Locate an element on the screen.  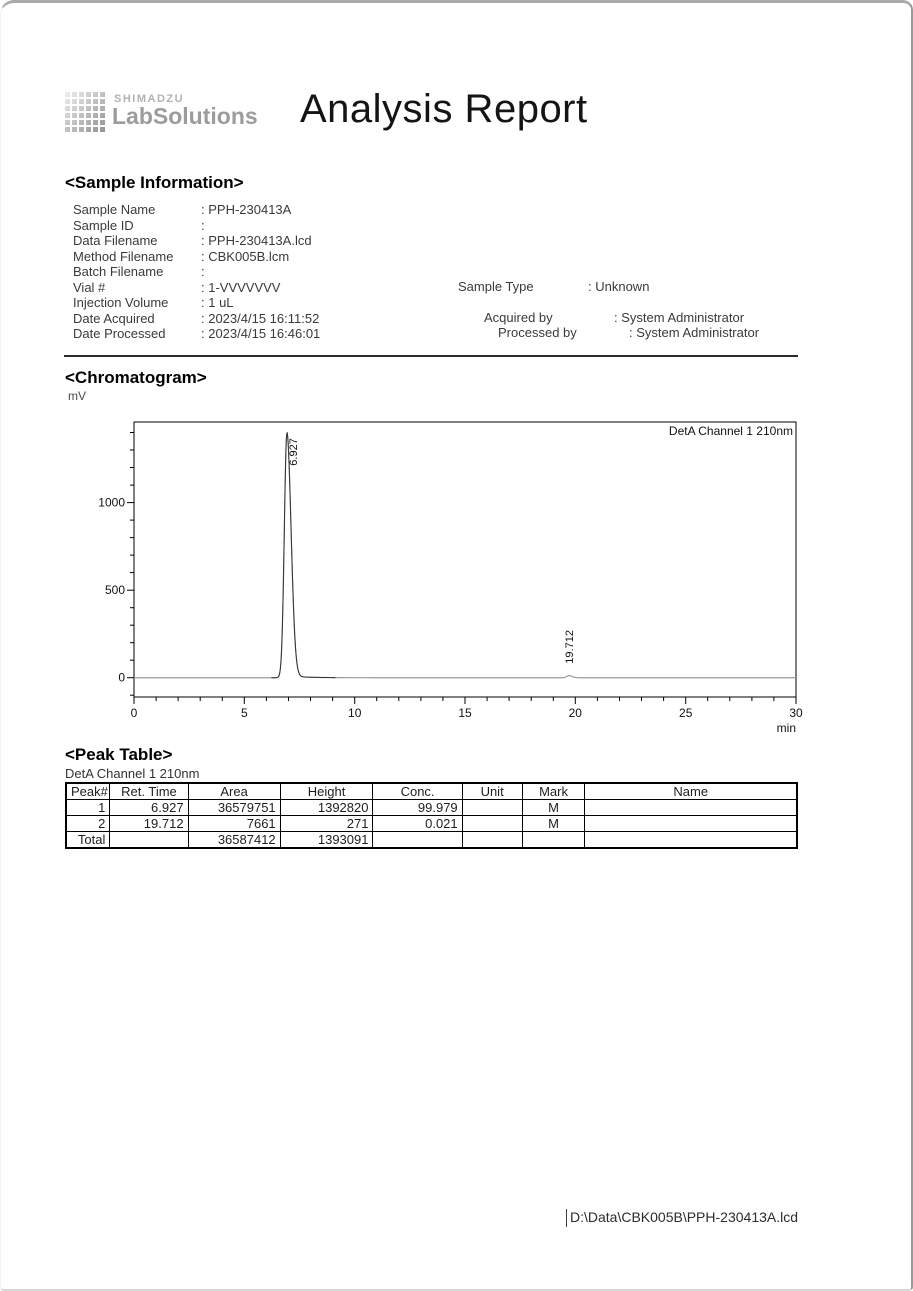
peak-table-cell: 2 is located at coordinates (88, 823).